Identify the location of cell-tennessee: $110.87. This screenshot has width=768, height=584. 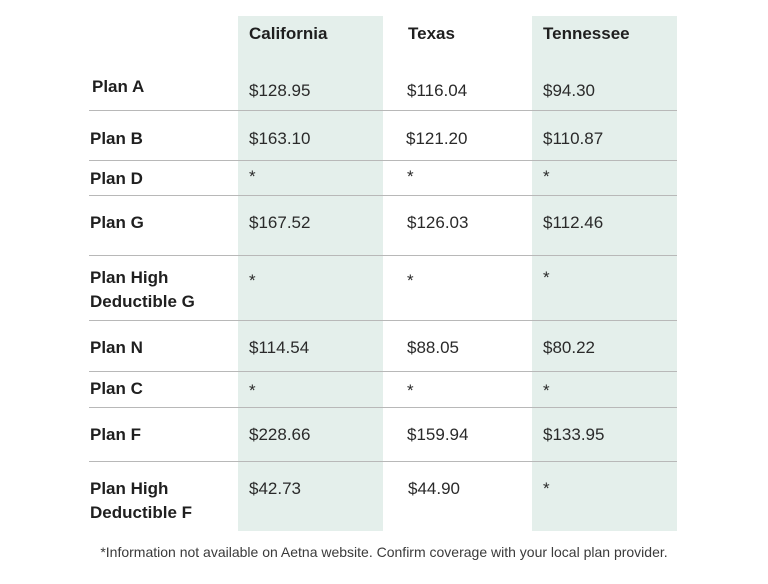
(573, 138).